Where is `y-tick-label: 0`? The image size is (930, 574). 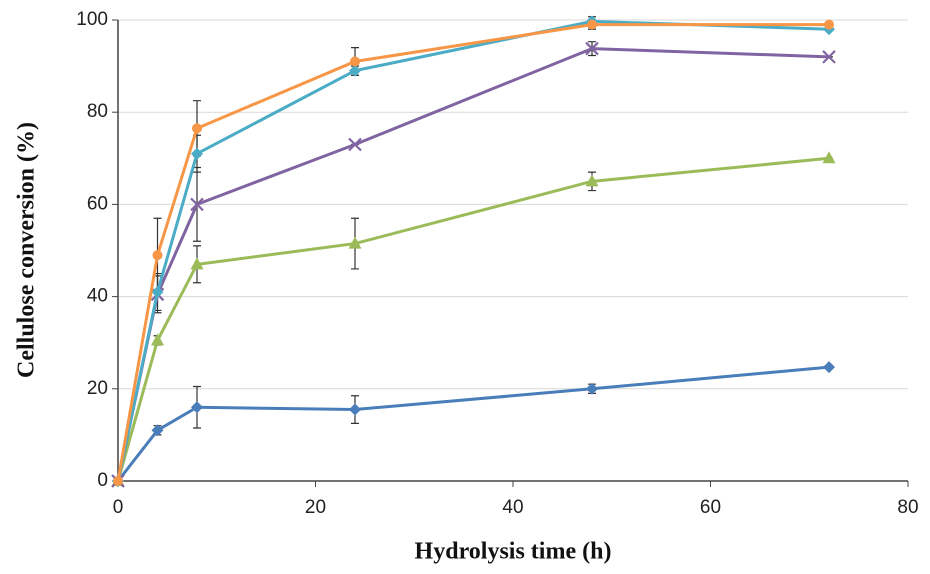 y-tick-label: 0 is located at coordinates (102, 480).